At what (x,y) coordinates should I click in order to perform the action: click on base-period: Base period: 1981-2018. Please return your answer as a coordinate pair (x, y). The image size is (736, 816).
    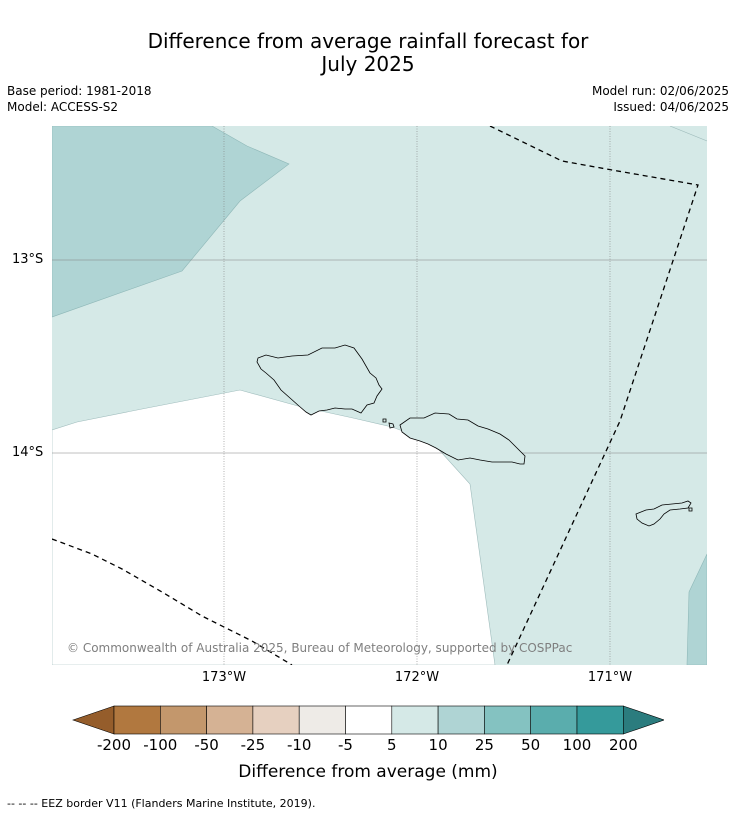
    Looking at the image, I should click on (79, 91).